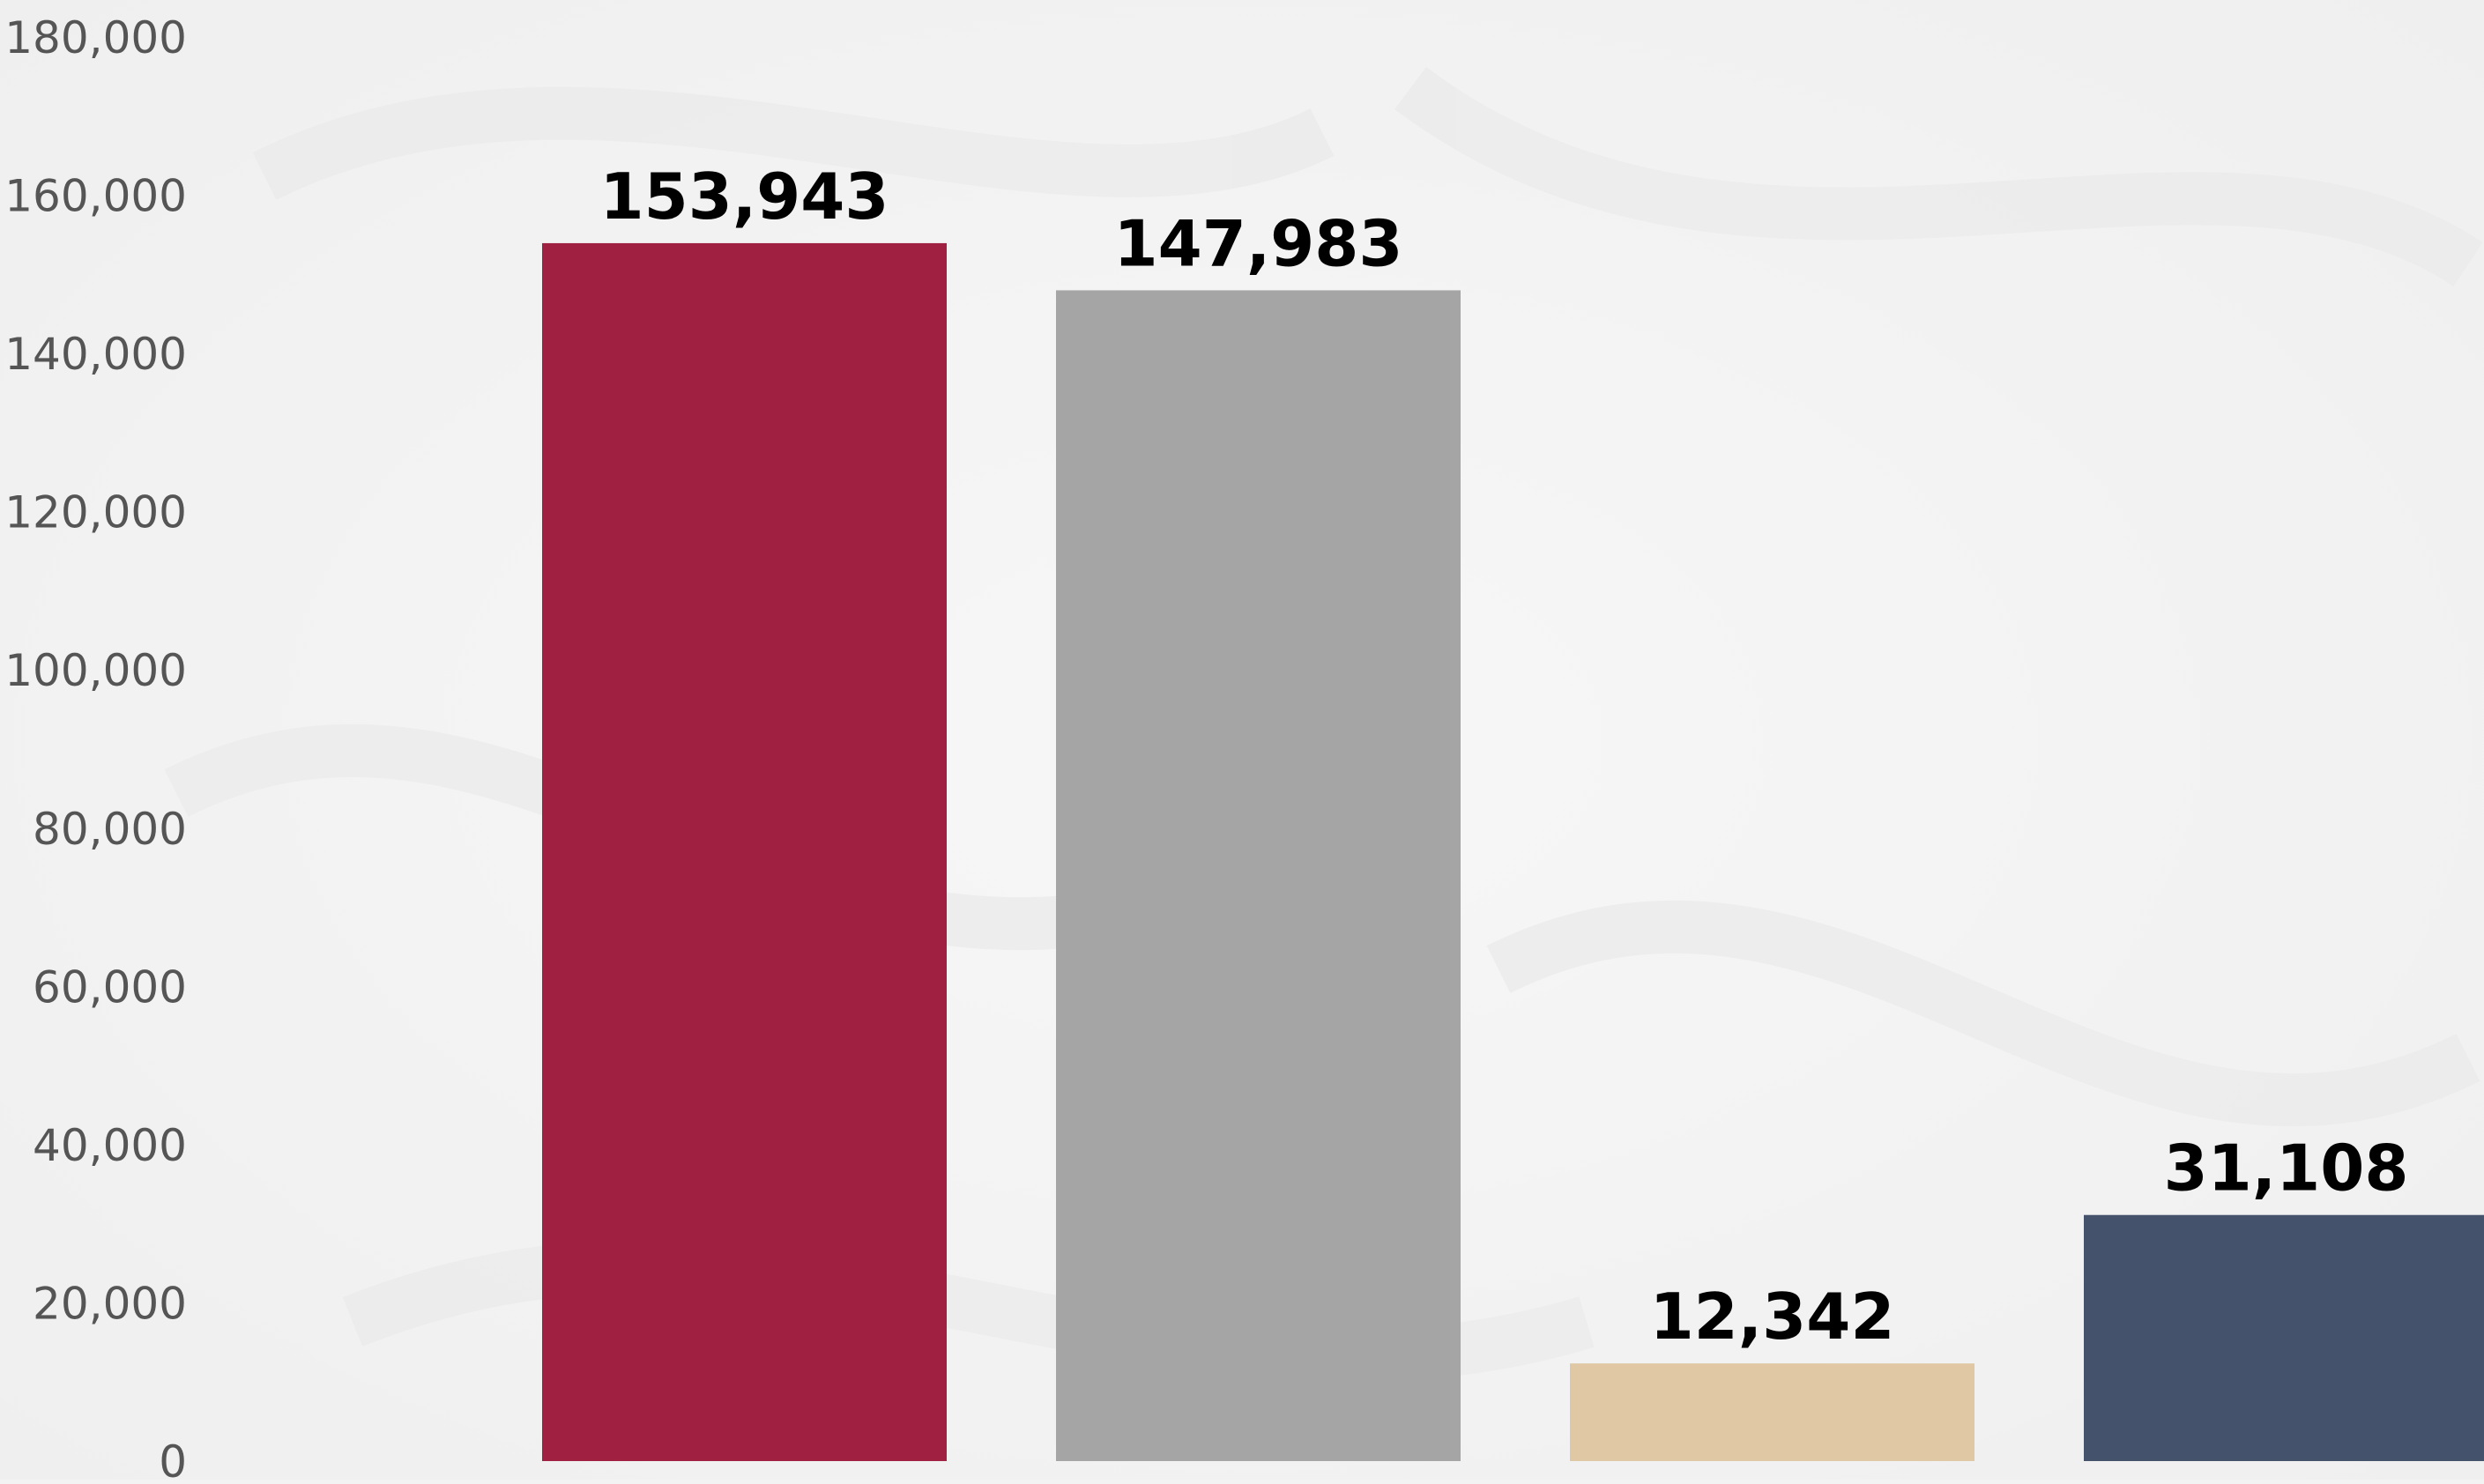 Image resolution: width=2484 pixels, height=1484 pixels. What do you see at coordinates (95, 670) in the screenshot?
I see `y-tick-label: 100,000` at bounding box center [95, 670].